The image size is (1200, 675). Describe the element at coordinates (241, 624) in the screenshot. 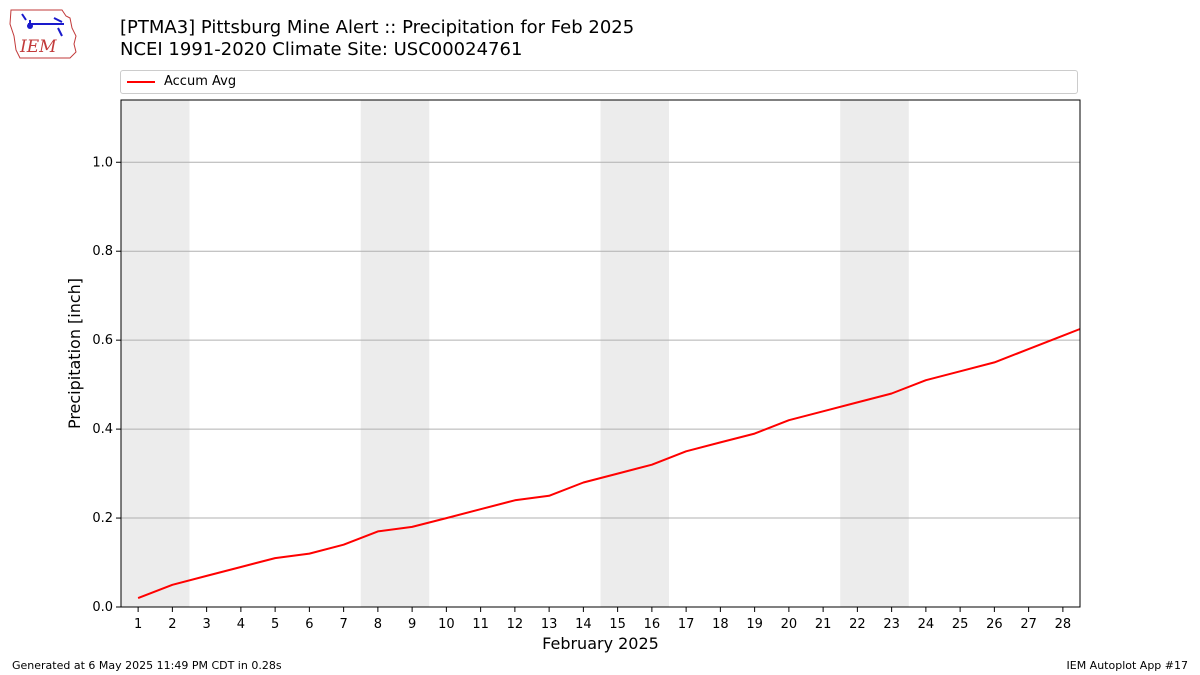

I see `x-tick-label: 4` at that location.